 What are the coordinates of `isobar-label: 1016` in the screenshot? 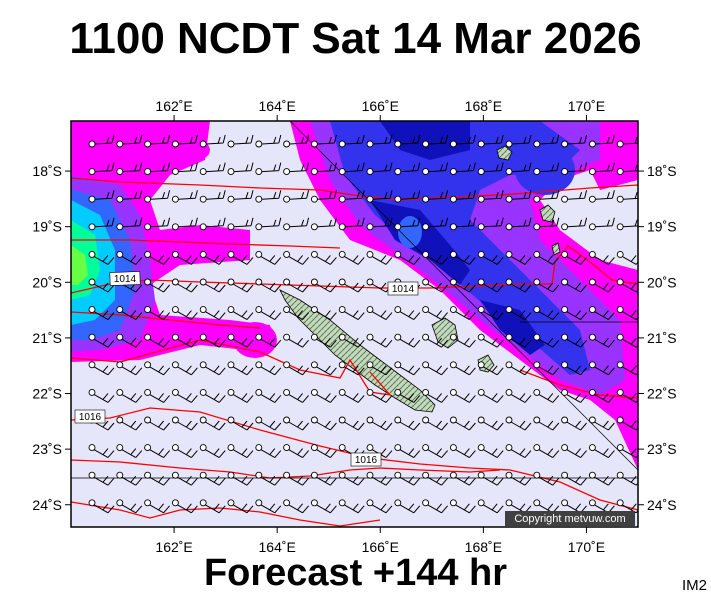 It's located at (366, 459).